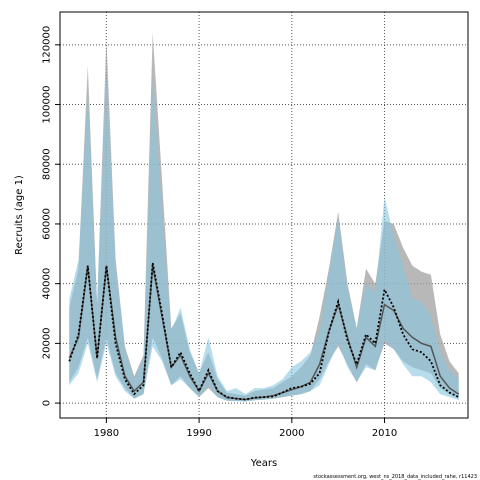 This screenshot has height=480, width=480. I want to click on y-tick-label: 20000, so click(47, 343).